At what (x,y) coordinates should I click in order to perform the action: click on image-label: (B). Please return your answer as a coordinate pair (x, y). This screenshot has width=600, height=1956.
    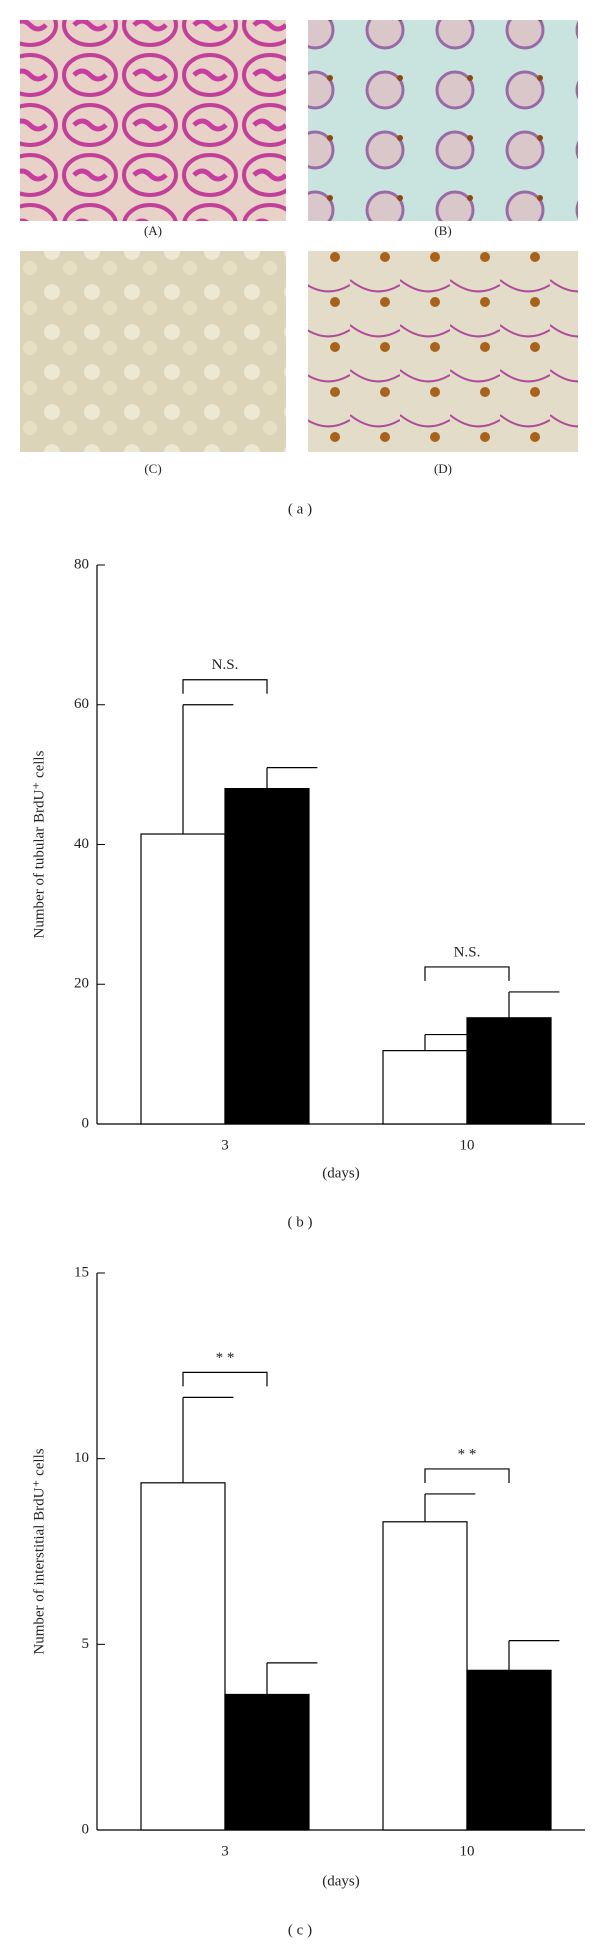
    Looking at the image, I should click on (442, 230).